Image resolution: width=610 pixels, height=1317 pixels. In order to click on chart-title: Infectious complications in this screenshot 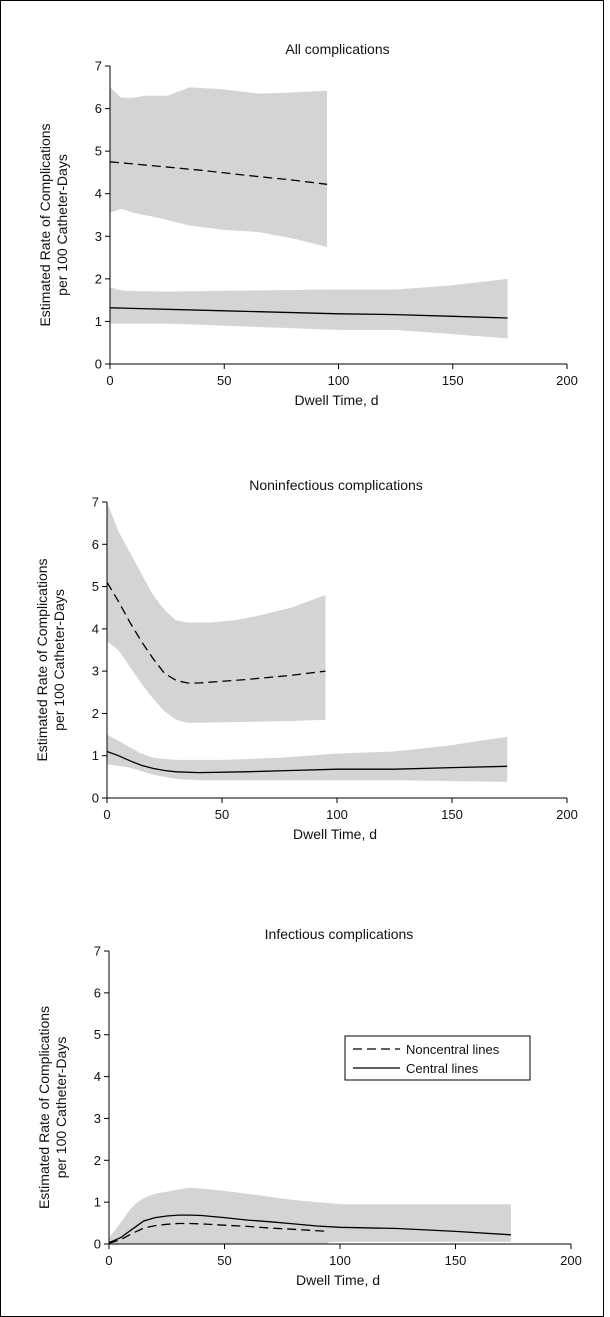, I will do `click(339, 934)`.